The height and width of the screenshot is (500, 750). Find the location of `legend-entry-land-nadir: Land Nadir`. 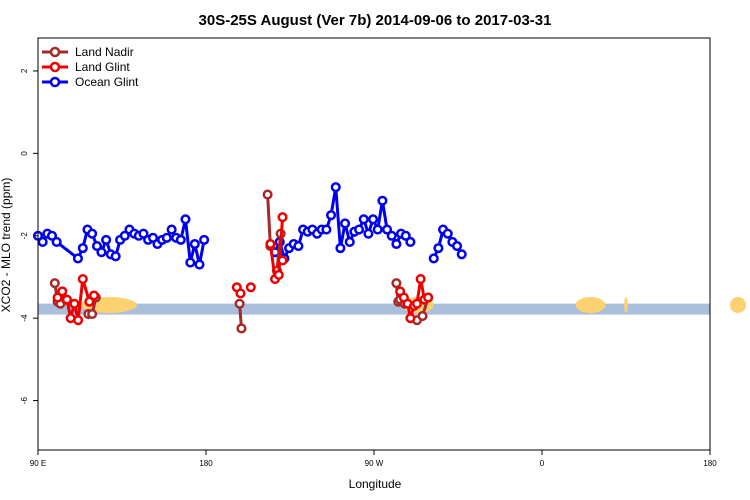

legend-entry-land-nadir: Land Nadir is located at coordinates (88, 52).